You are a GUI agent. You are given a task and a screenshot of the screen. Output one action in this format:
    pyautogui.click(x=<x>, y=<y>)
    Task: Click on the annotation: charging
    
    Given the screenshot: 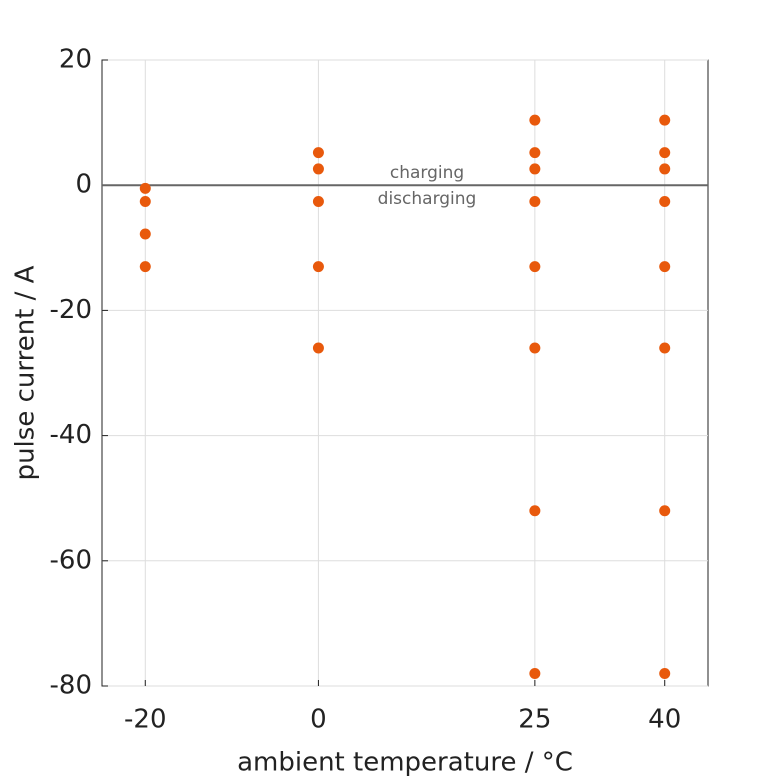 What is the action you would take?
    pyautogui.click(x=427, y=173)
    